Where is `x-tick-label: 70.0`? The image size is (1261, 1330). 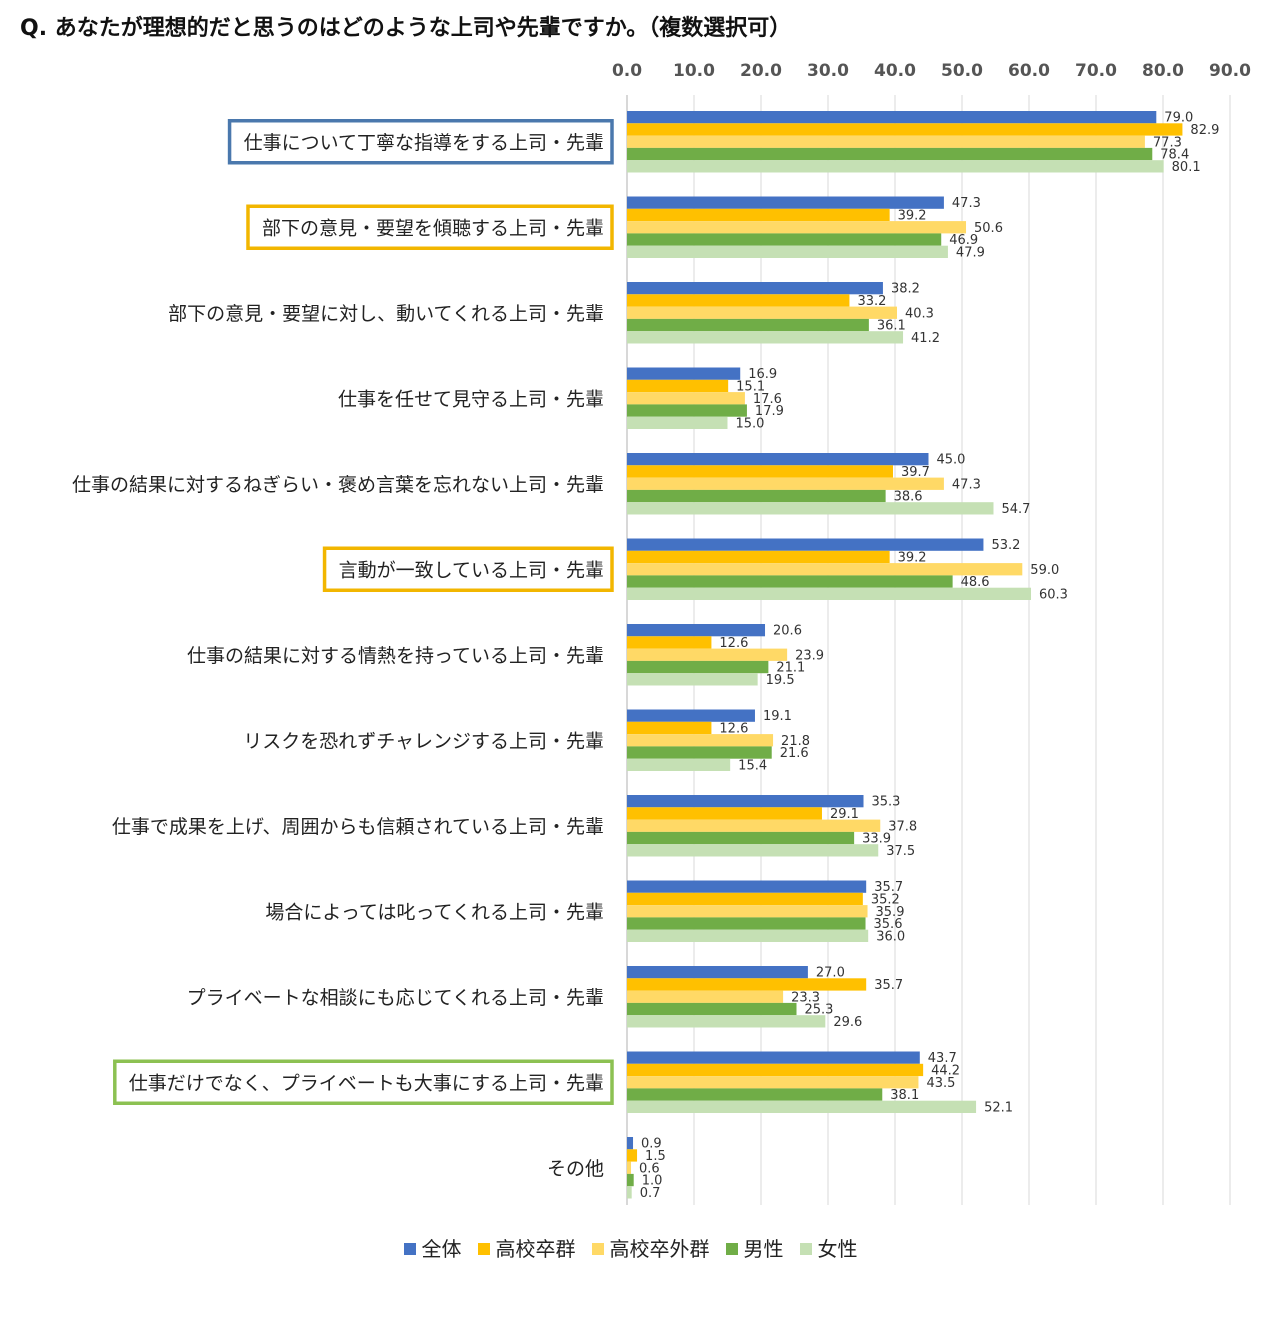
x-tick-label: 70.0 is located at coordinates (1096, 71).